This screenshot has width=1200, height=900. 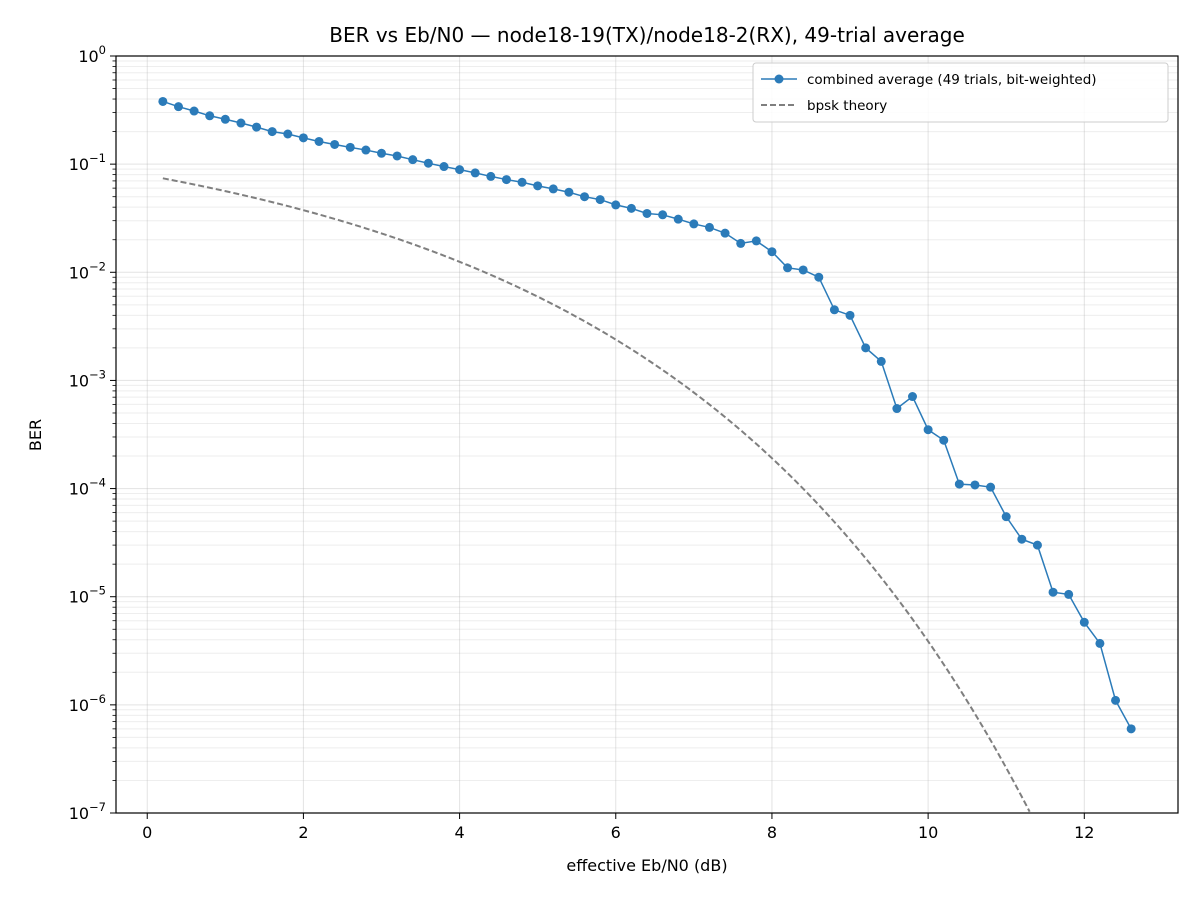 I want to click on x-tick-label: 4, so click(x=459, y=832).